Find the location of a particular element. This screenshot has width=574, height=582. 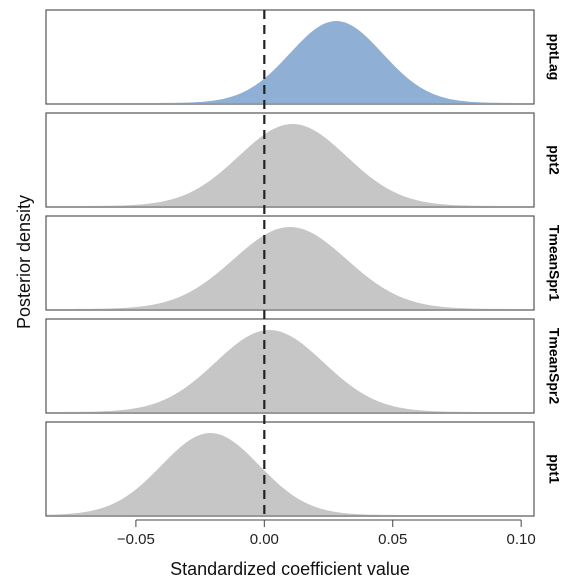

x-tick-label: 0.00 is located at coordinates (264, 539).